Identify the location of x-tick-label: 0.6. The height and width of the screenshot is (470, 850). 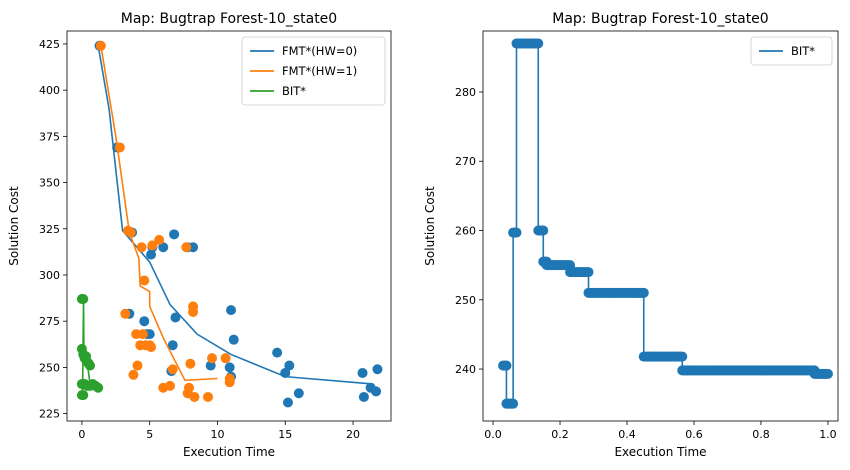
(694, 434).